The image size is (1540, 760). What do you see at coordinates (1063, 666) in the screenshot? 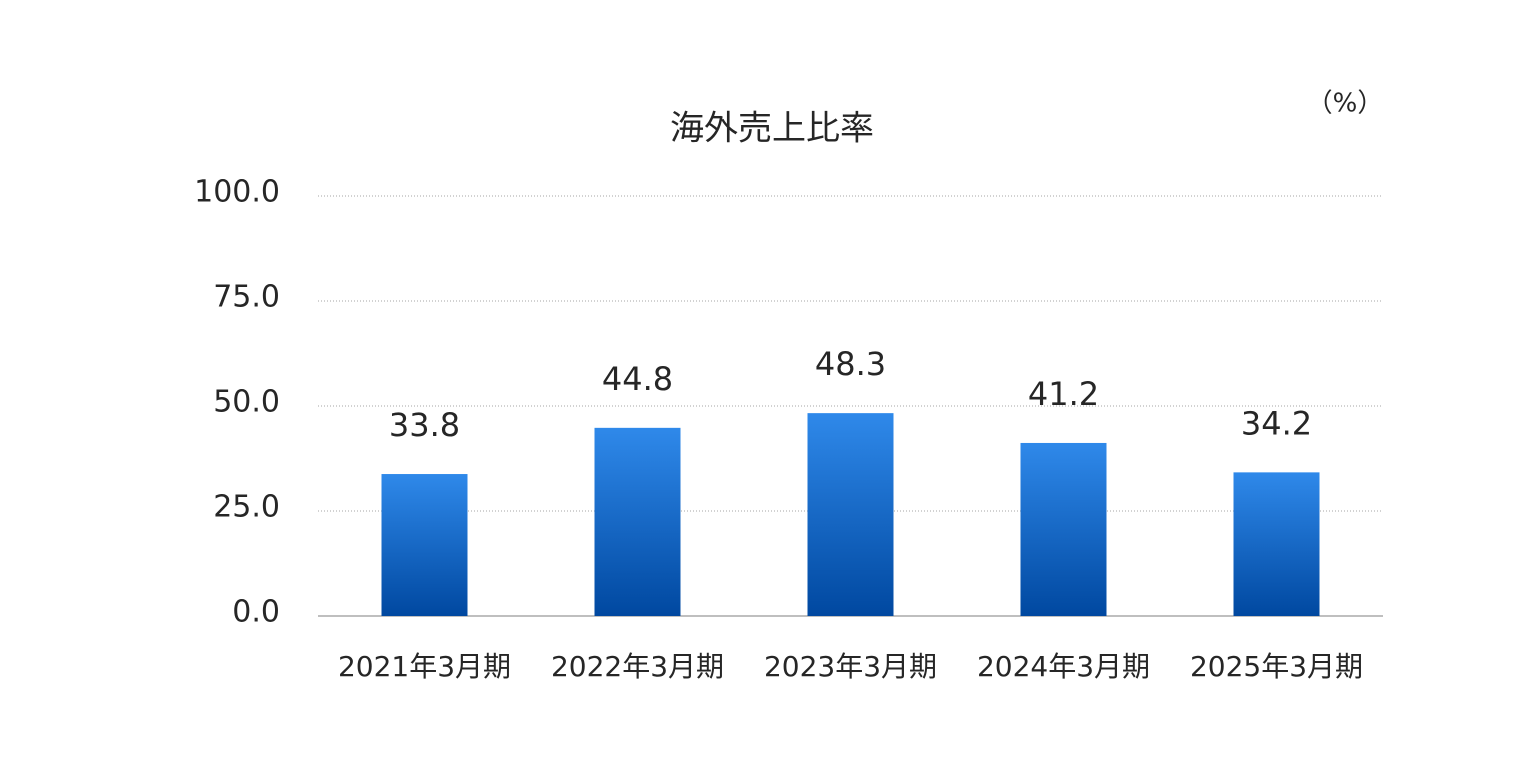
I see `x-tick-label: 2024年3月期` at bounding box center [1063, 666].